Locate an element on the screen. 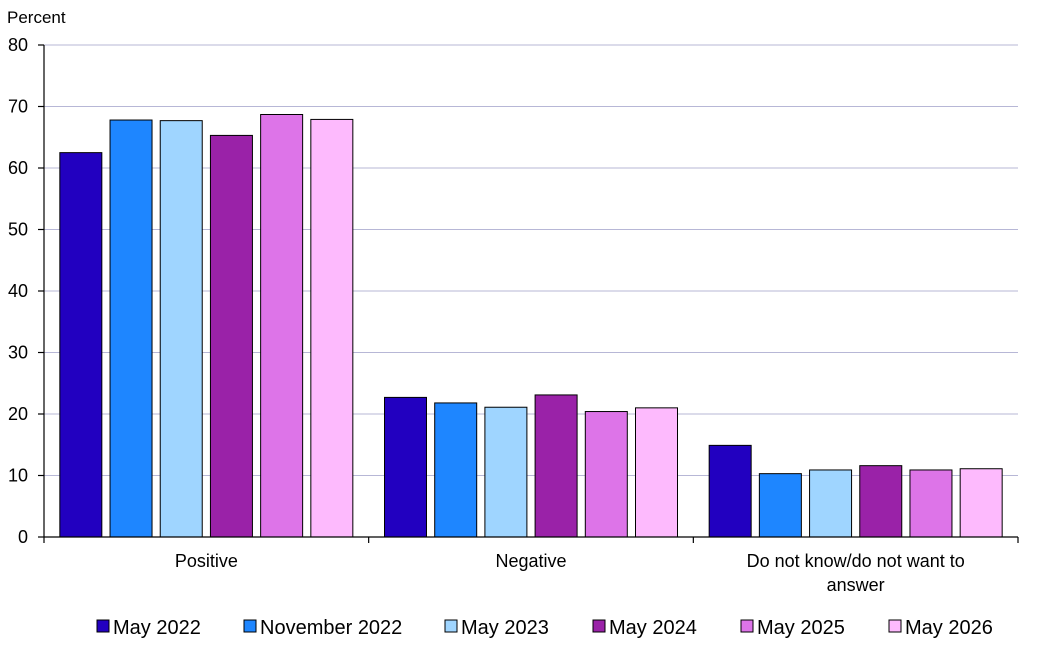  y-tick-label: 70 is located at coordinates (18, 107).